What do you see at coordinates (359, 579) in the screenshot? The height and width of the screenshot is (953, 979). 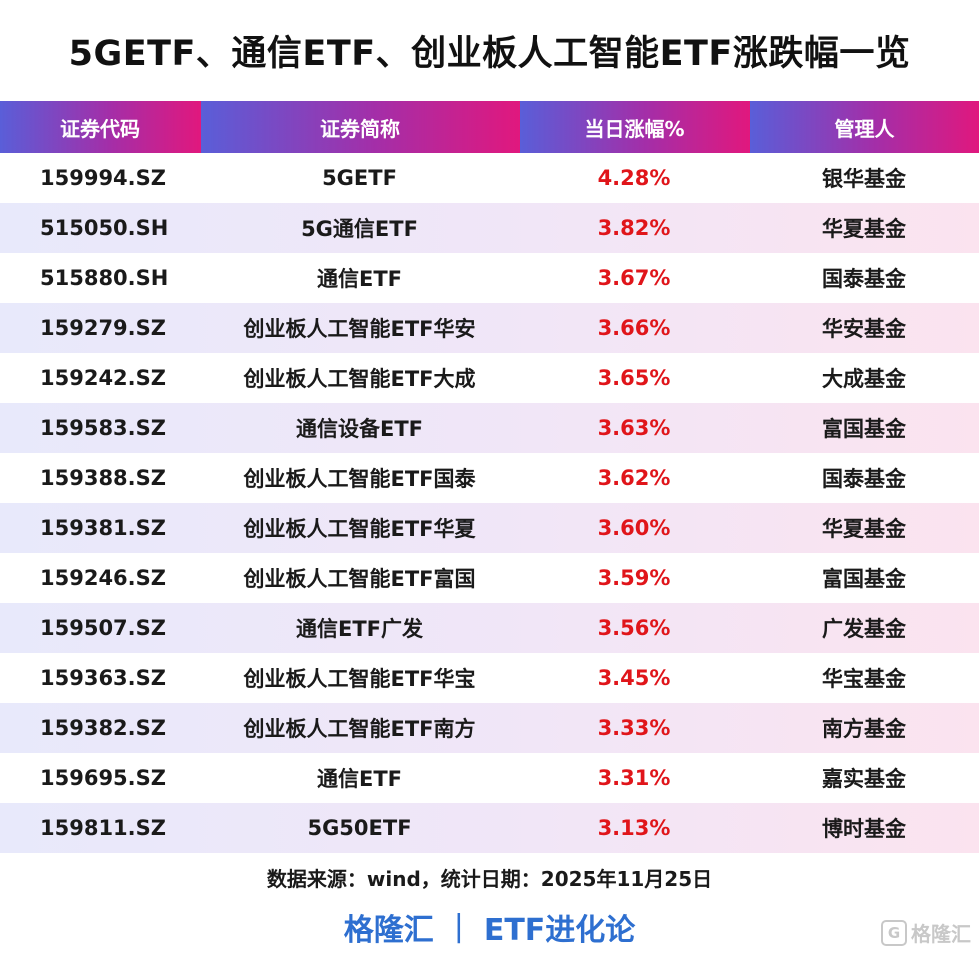 I see `cell-name: 创业板人工智能ETF富国` at bounding box center [359, 579].